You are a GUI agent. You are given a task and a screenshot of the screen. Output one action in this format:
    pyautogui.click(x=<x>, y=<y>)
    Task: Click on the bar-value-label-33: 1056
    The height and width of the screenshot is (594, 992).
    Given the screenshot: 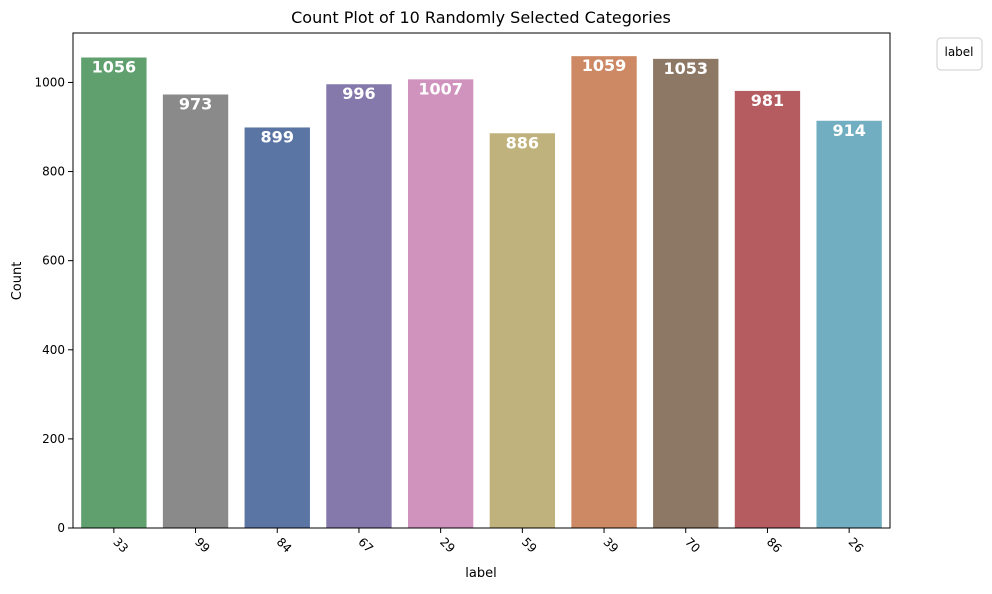 What is the action you would take?
    pyautogui.click(x=114, y=67)
    